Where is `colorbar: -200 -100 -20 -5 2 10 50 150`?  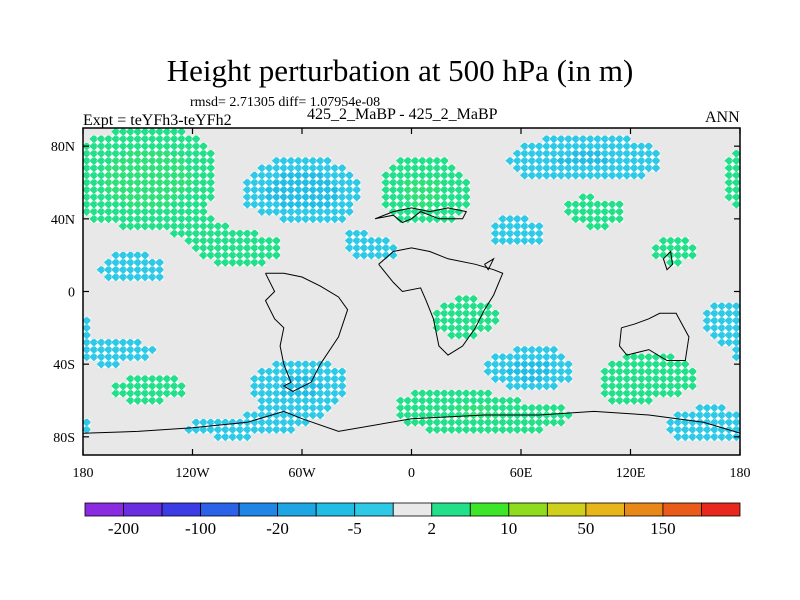
colorbar: -200 -100 -20 -5 2 10 50 150 is located at coordinates (412, 520).